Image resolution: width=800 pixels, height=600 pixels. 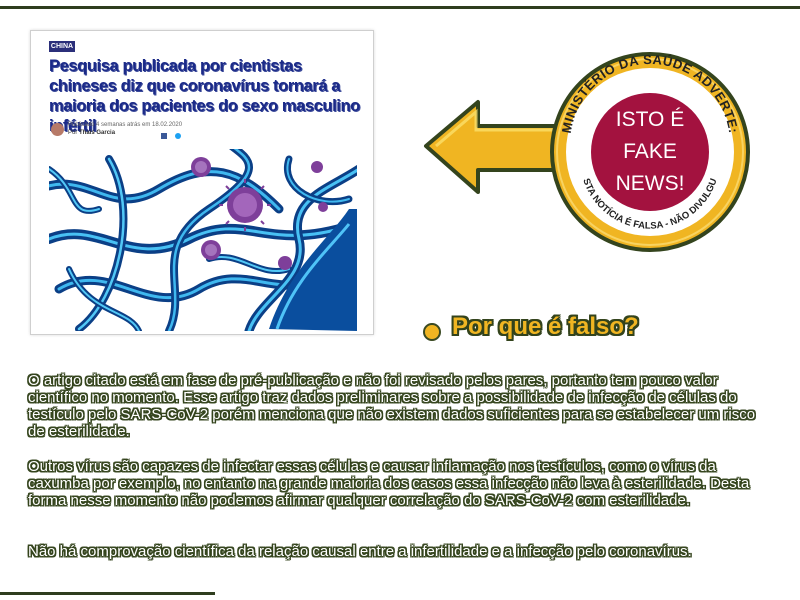 I want to click on bottom-divider, so click(x=107, y=593).